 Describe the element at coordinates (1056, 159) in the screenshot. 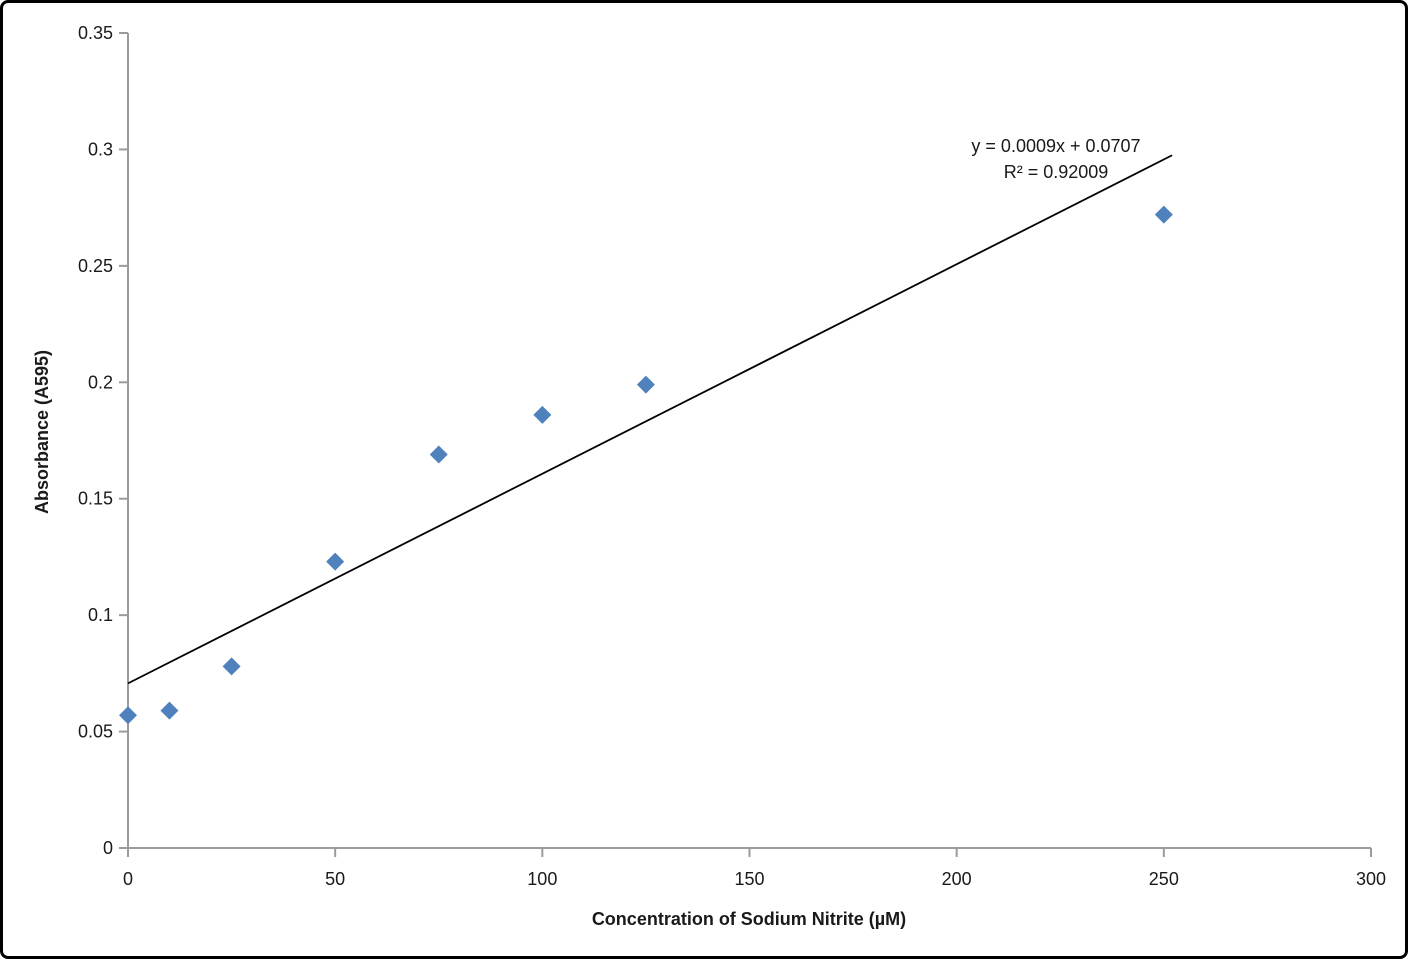

I see `trendline-annotation: y = 0.0009x + 0.0707 R² = 0.92009` at that location.